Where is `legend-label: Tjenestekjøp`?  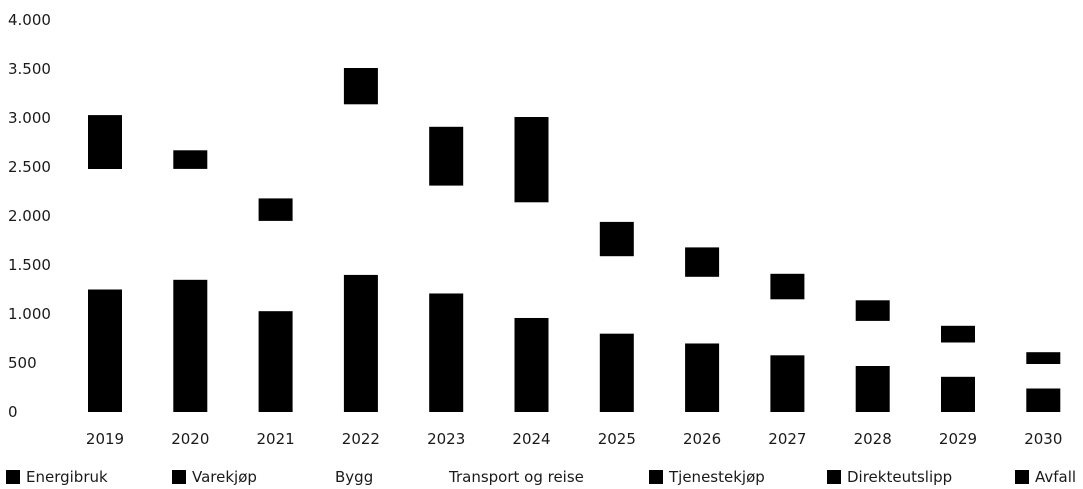 legend-label: Tjenestekjøp is located at coordinates (717, 477).